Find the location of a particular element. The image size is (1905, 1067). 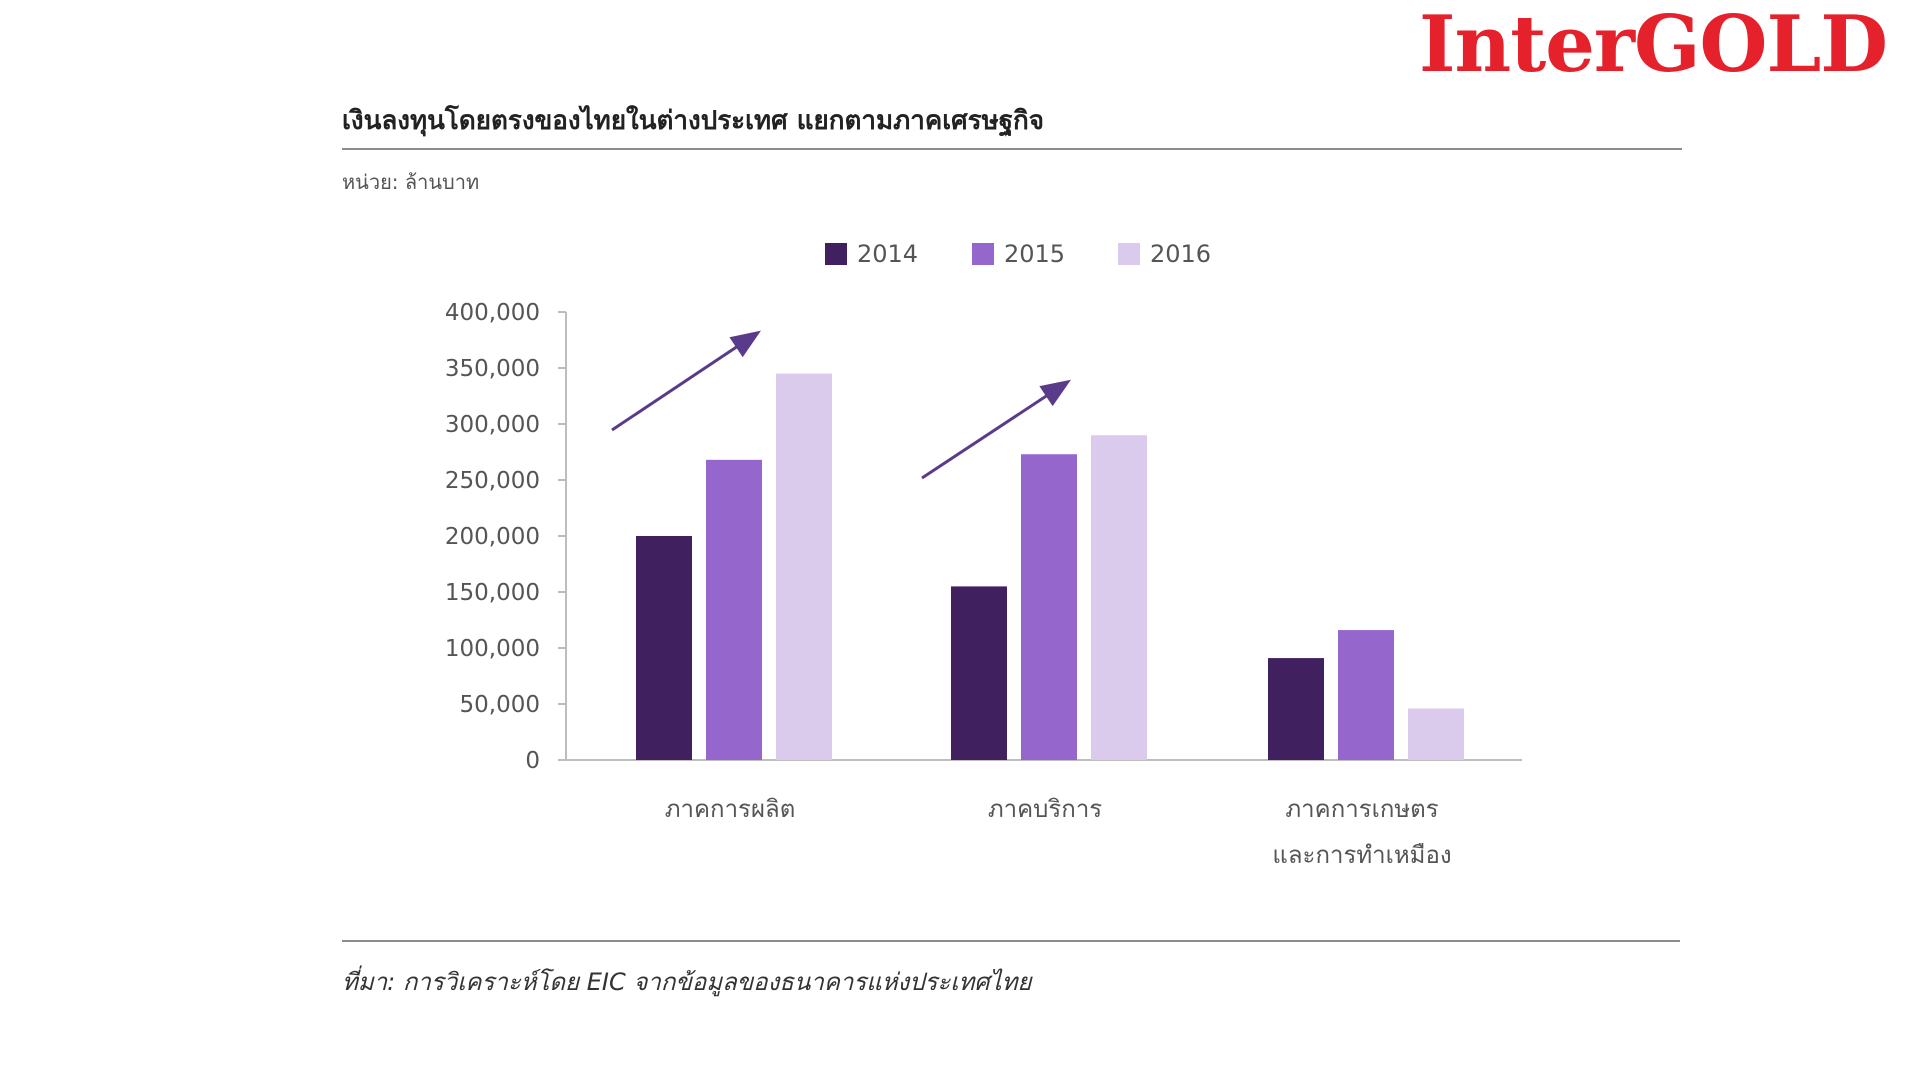

category-label-line: ภาคการเกษตร is located at coordinates (1362, 809).